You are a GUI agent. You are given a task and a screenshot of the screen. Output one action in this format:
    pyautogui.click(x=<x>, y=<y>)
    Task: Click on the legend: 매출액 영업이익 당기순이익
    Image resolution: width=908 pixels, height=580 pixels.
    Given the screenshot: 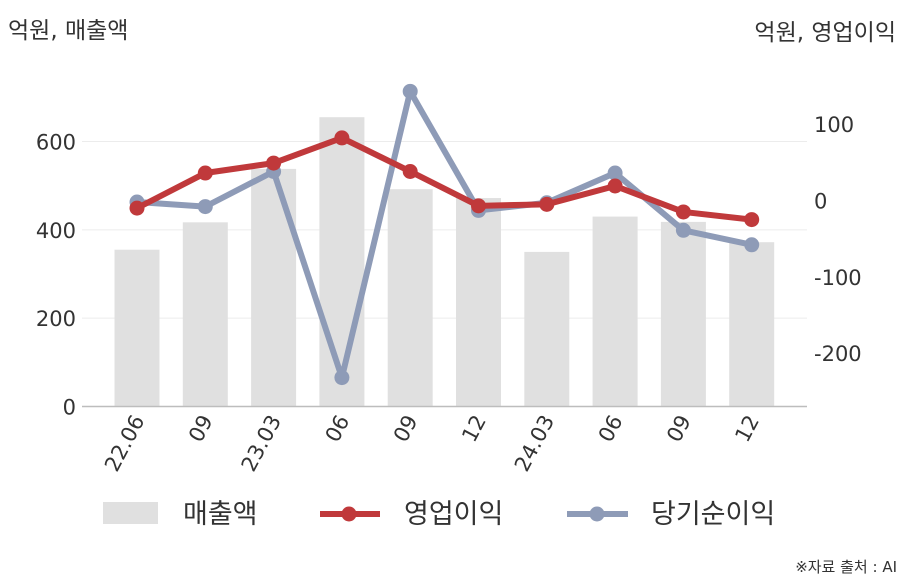 What is the action you would take?
    pyautogui.click(x=439, y=514)
    